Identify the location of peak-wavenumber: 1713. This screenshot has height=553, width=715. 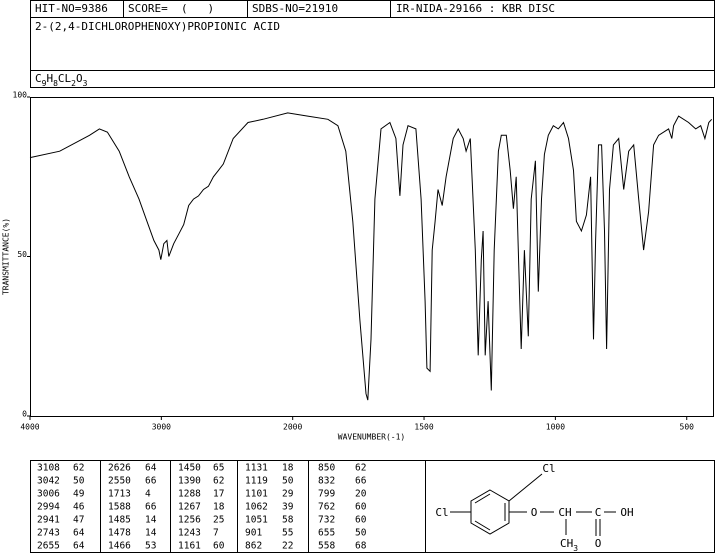
(119, 494).